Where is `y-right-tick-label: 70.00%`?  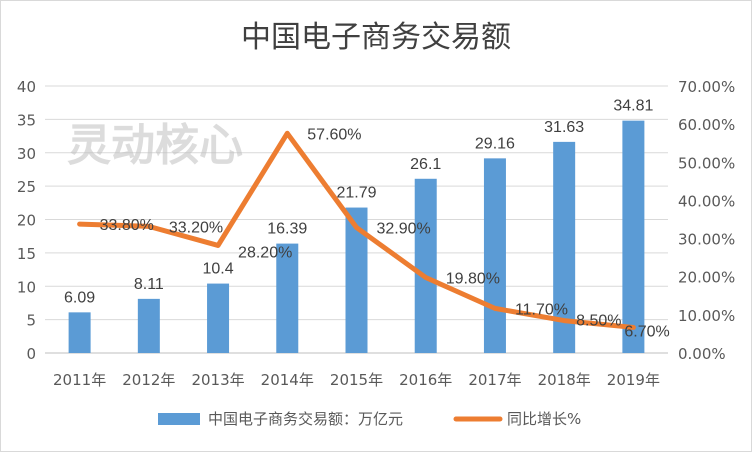
y-right-tick-label: 70.00% is located at coordinates (706, 87).